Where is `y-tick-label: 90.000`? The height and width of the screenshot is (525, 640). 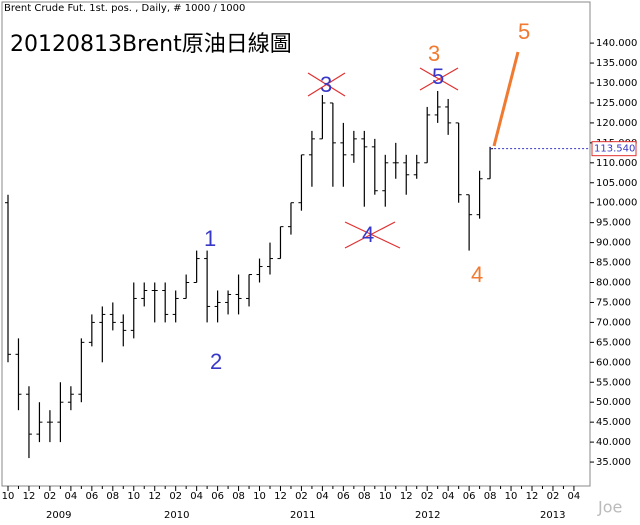
y-tick-label: 90.000 is located at coordinates (613, 243).